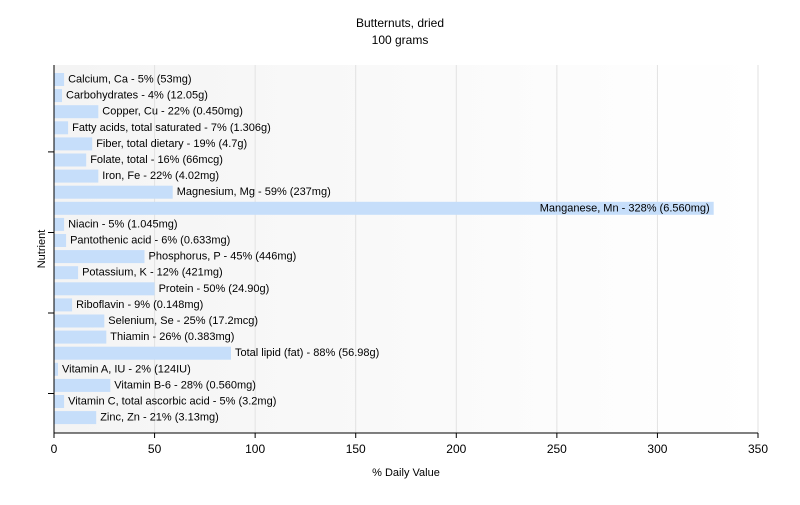 This screenshot has height=505, width=800. What do you see at coordinates (400, 23) in the screenshot?
I see `chart-title: Butternuts, dried` at bounding box center [400, 23].